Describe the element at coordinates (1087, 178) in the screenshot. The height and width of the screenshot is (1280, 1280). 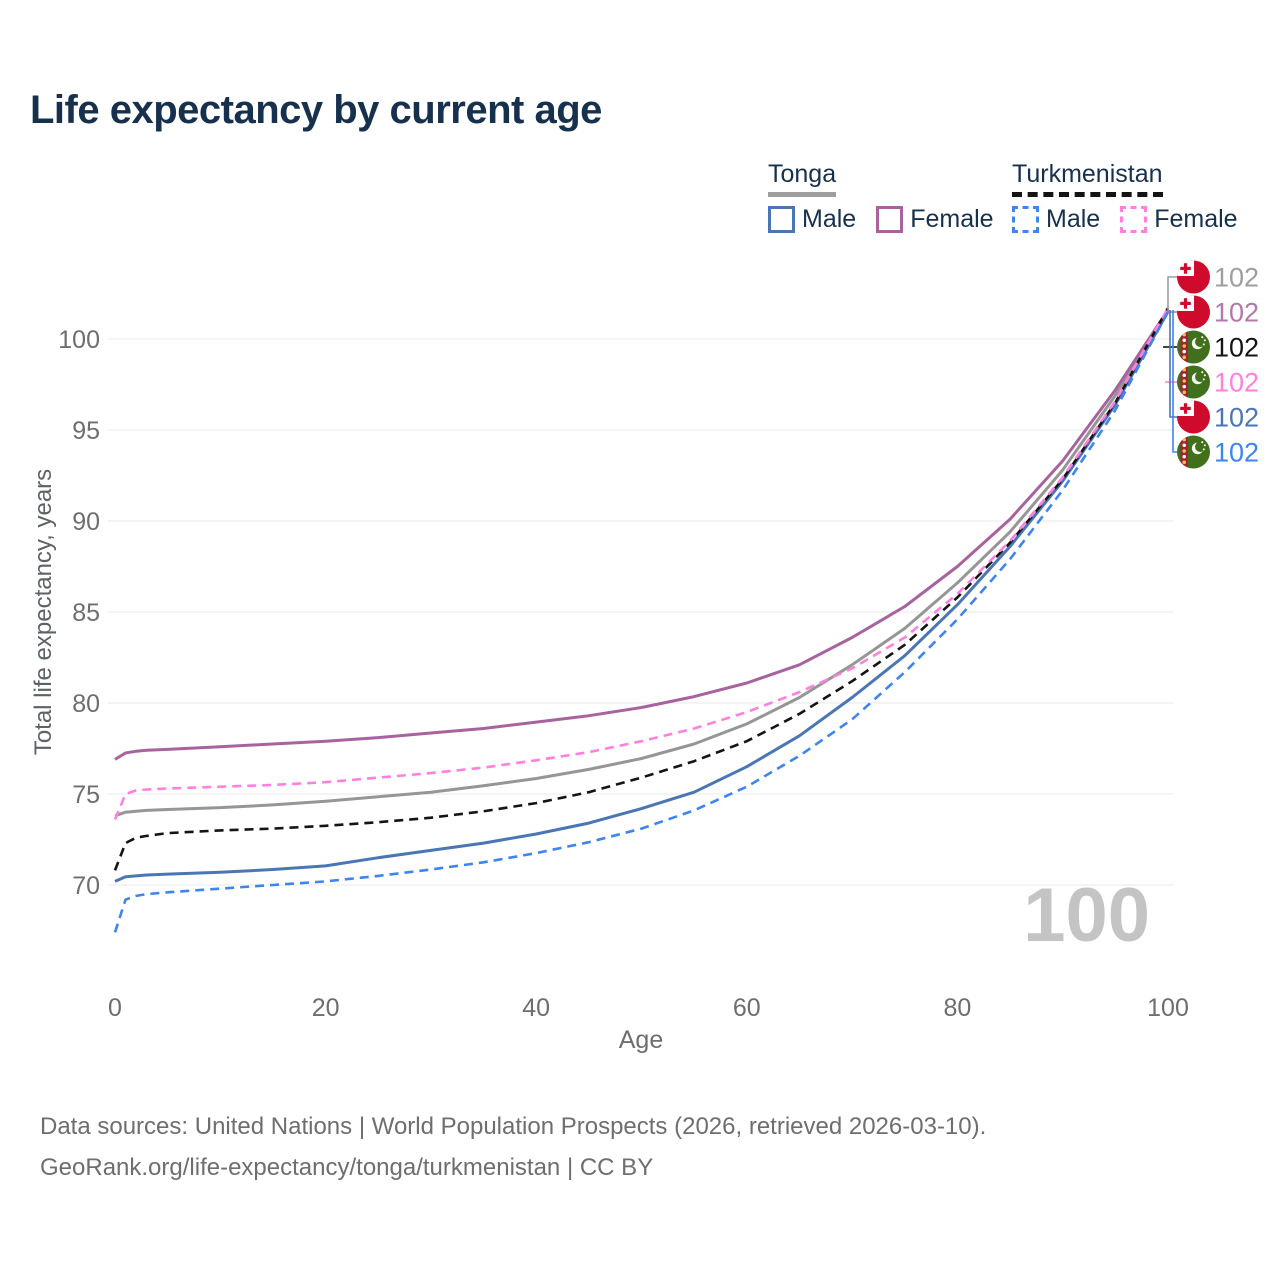
I see `legend-country-turkmenistan: Turkmenistan` at that location.